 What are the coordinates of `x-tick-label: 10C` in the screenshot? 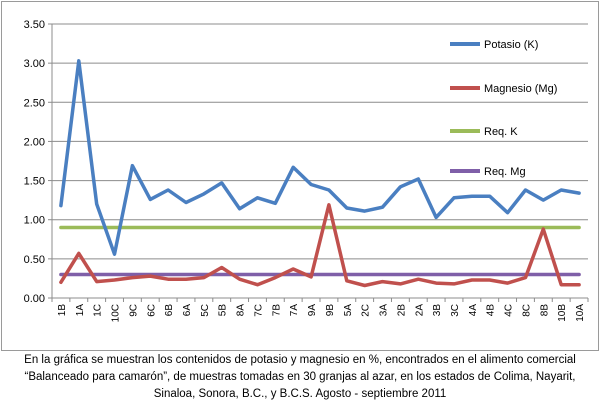 It's located at (116, 313).